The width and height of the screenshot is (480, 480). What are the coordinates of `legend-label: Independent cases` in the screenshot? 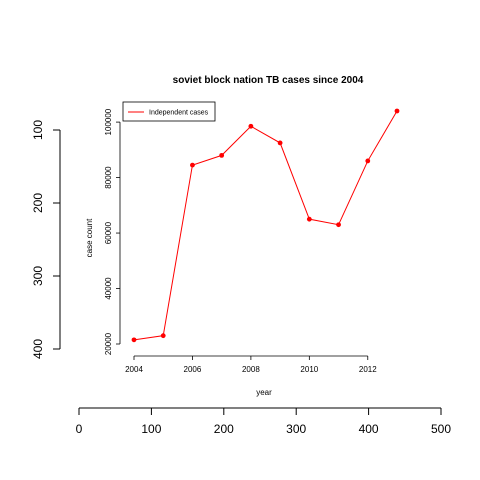 It's located at (179, 113).